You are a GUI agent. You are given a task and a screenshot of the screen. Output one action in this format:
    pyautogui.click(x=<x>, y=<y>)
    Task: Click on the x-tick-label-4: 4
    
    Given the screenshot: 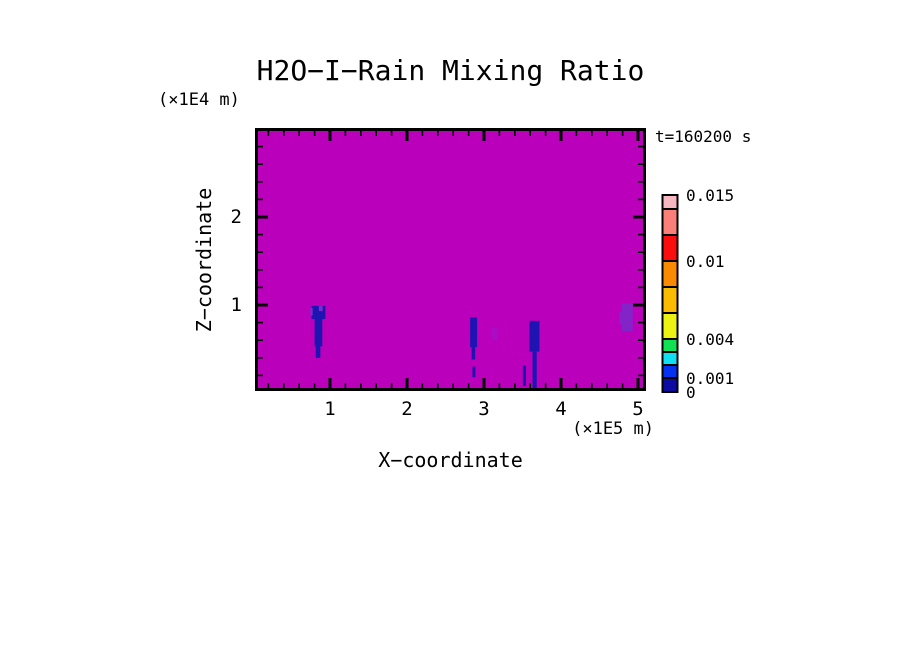 What is the action you would take?
    pyautogui.click(x=561, y=409)
    